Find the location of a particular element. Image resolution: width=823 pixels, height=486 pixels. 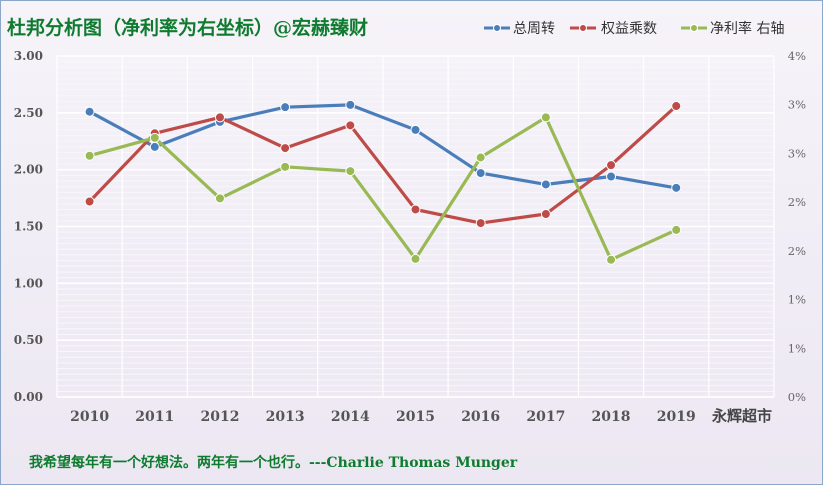

legend: 总周转 权益乘数 净利率 右轴 is located at coordinates (634, 28).